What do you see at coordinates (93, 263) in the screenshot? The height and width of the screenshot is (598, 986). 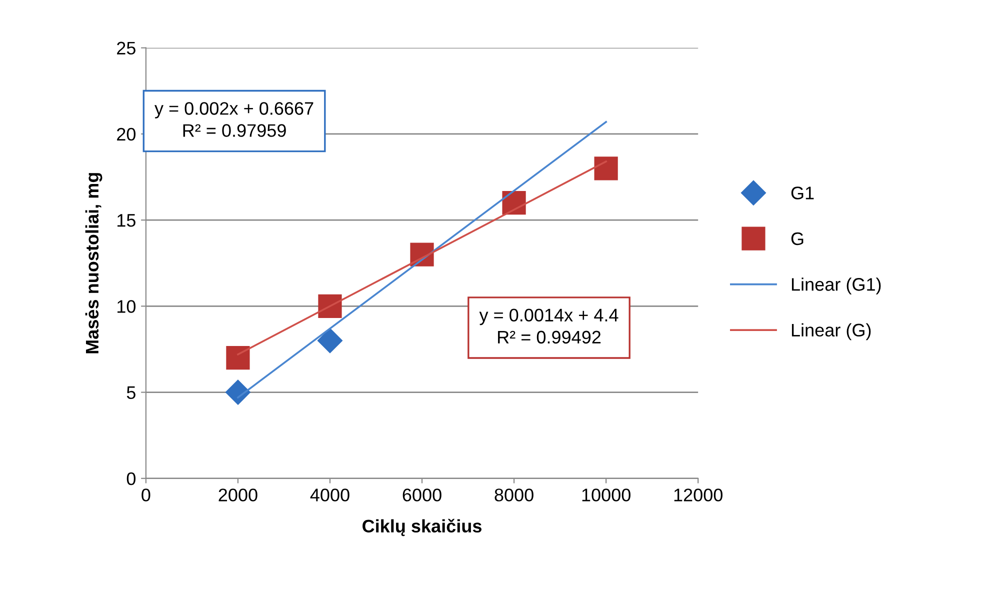 I see `y-axis-title: Masės nuostoliai, mg` at bounding box center [93, 263].